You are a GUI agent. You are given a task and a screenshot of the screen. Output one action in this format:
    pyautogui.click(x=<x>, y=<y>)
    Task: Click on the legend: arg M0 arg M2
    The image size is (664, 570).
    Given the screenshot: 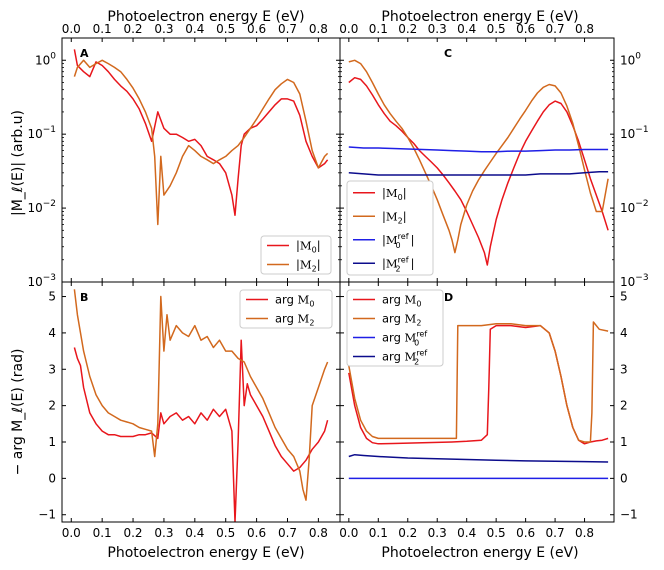 What is the action you would take?
    pyautogui.click(x=286, y=309)
    